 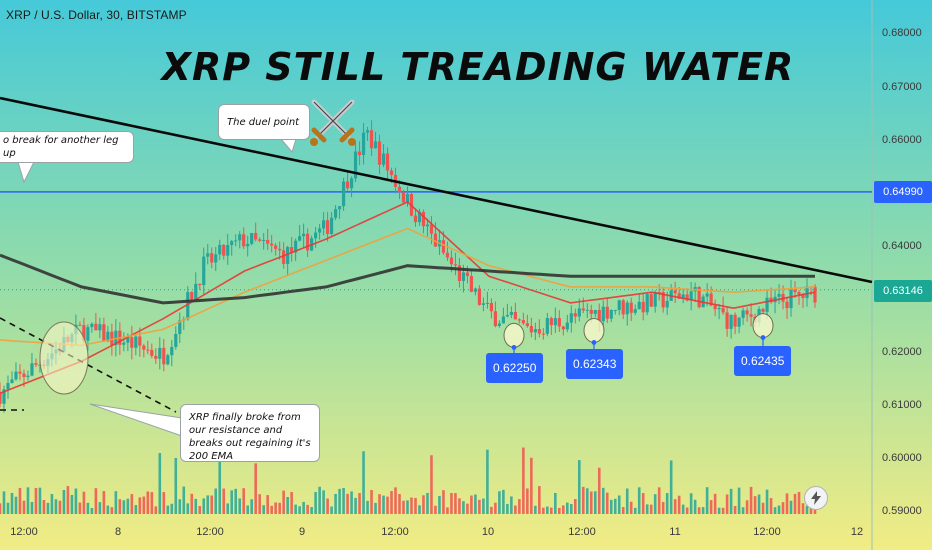 What do you see at coordinates (514, 347) in the screenshot?
I see `low-dot` at bounding box center [514, 347].